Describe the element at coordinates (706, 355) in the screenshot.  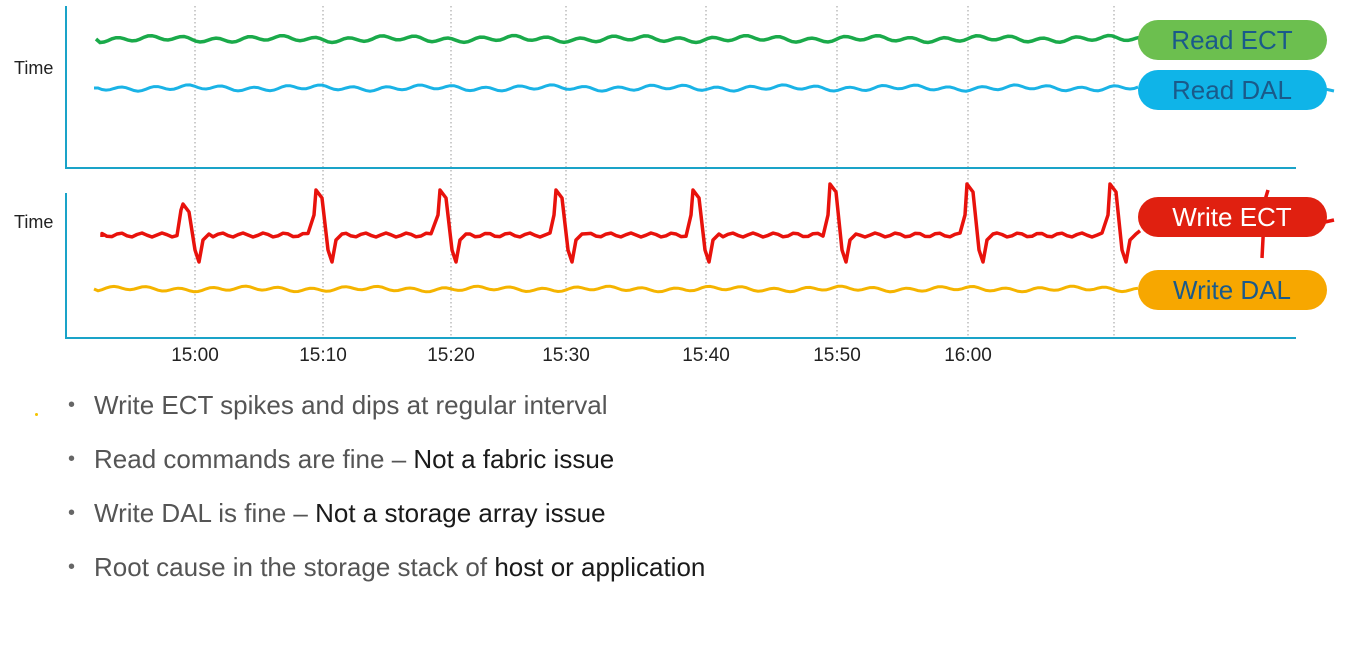
I see `x-tick-label: 15:40` at that location.